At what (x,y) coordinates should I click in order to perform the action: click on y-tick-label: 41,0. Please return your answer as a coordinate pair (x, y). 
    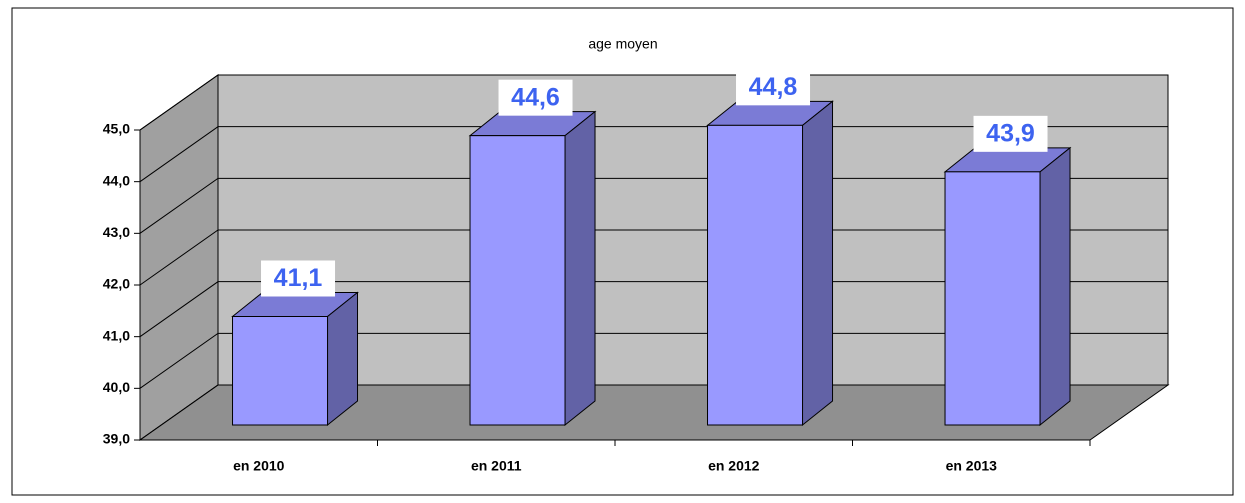
    Looking at the image, I should click on (116, 335).